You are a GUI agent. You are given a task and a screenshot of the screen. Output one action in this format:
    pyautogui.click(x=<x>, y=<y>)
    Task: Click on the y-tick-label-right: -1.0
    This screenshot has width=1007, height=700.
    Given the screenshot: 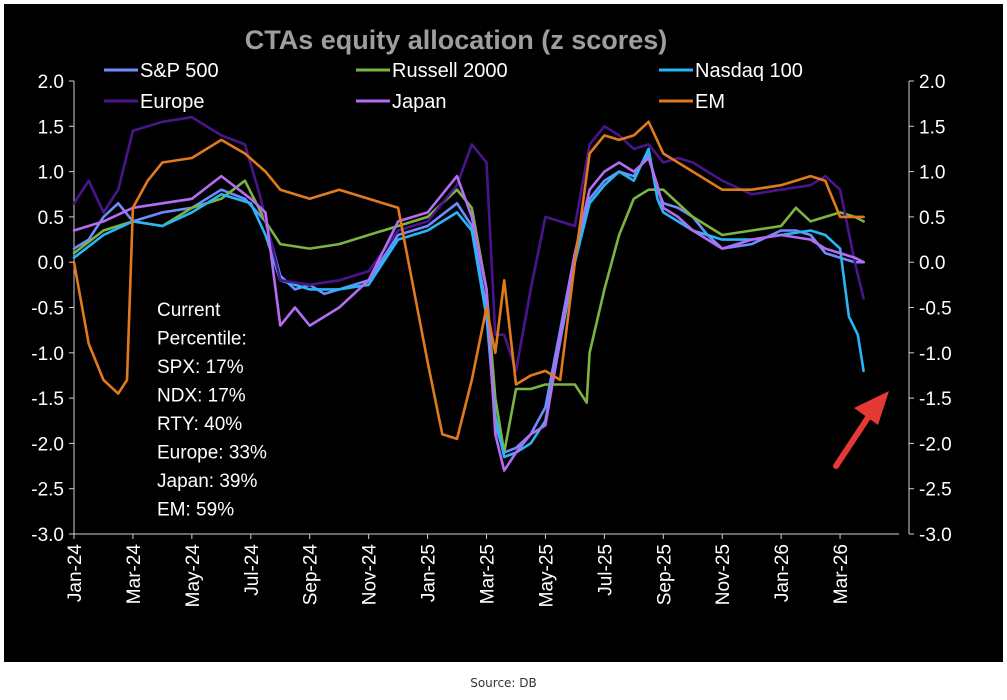 What is the action you would take?
    pyautogui.click(x=935, y=354)
    